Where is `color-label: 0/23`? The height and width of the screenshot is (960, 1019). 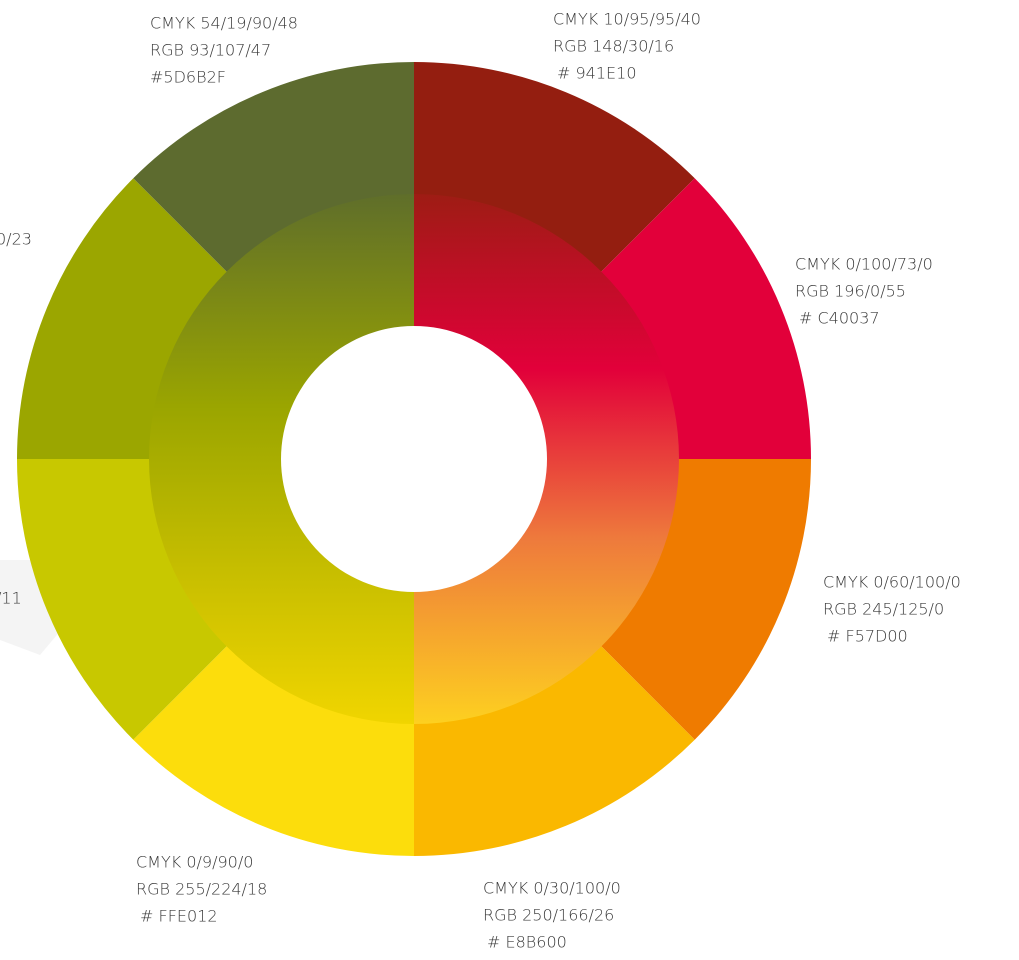 color-label: 0/23 is located at coordinates (16, 239).